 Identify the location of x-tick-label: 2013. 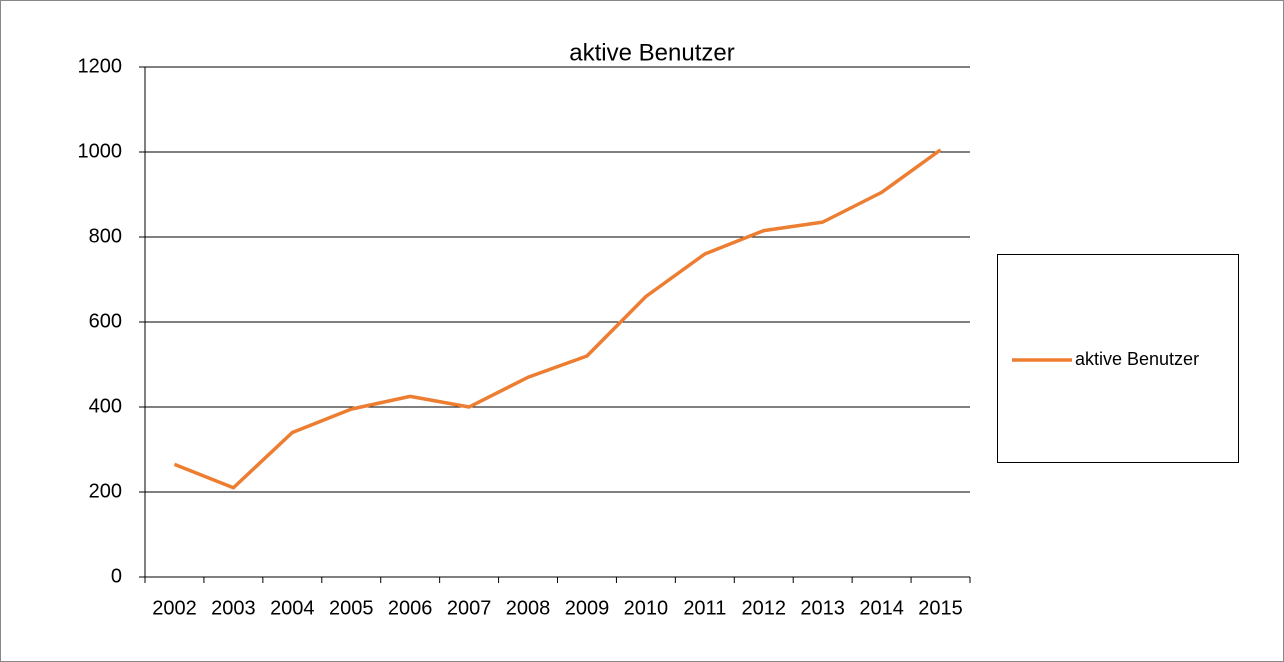
(822, 608).